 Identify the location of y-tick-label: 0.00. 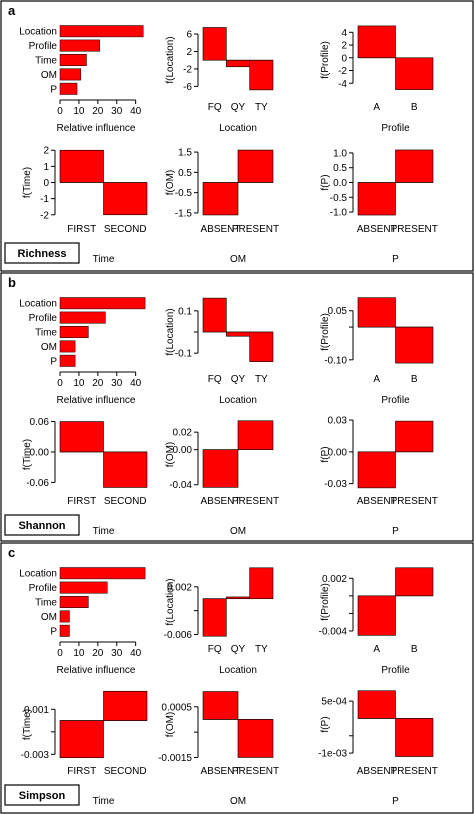
(338, 452).